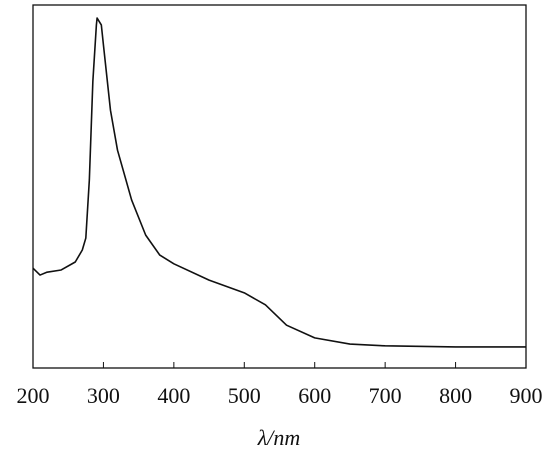 Image resolution: width=550 pixels, height=460 pixels. What do you see at coordinates (103, 395) in the screenshot?
I see `x-tick-label: 300` at bounding box center [103, 395].